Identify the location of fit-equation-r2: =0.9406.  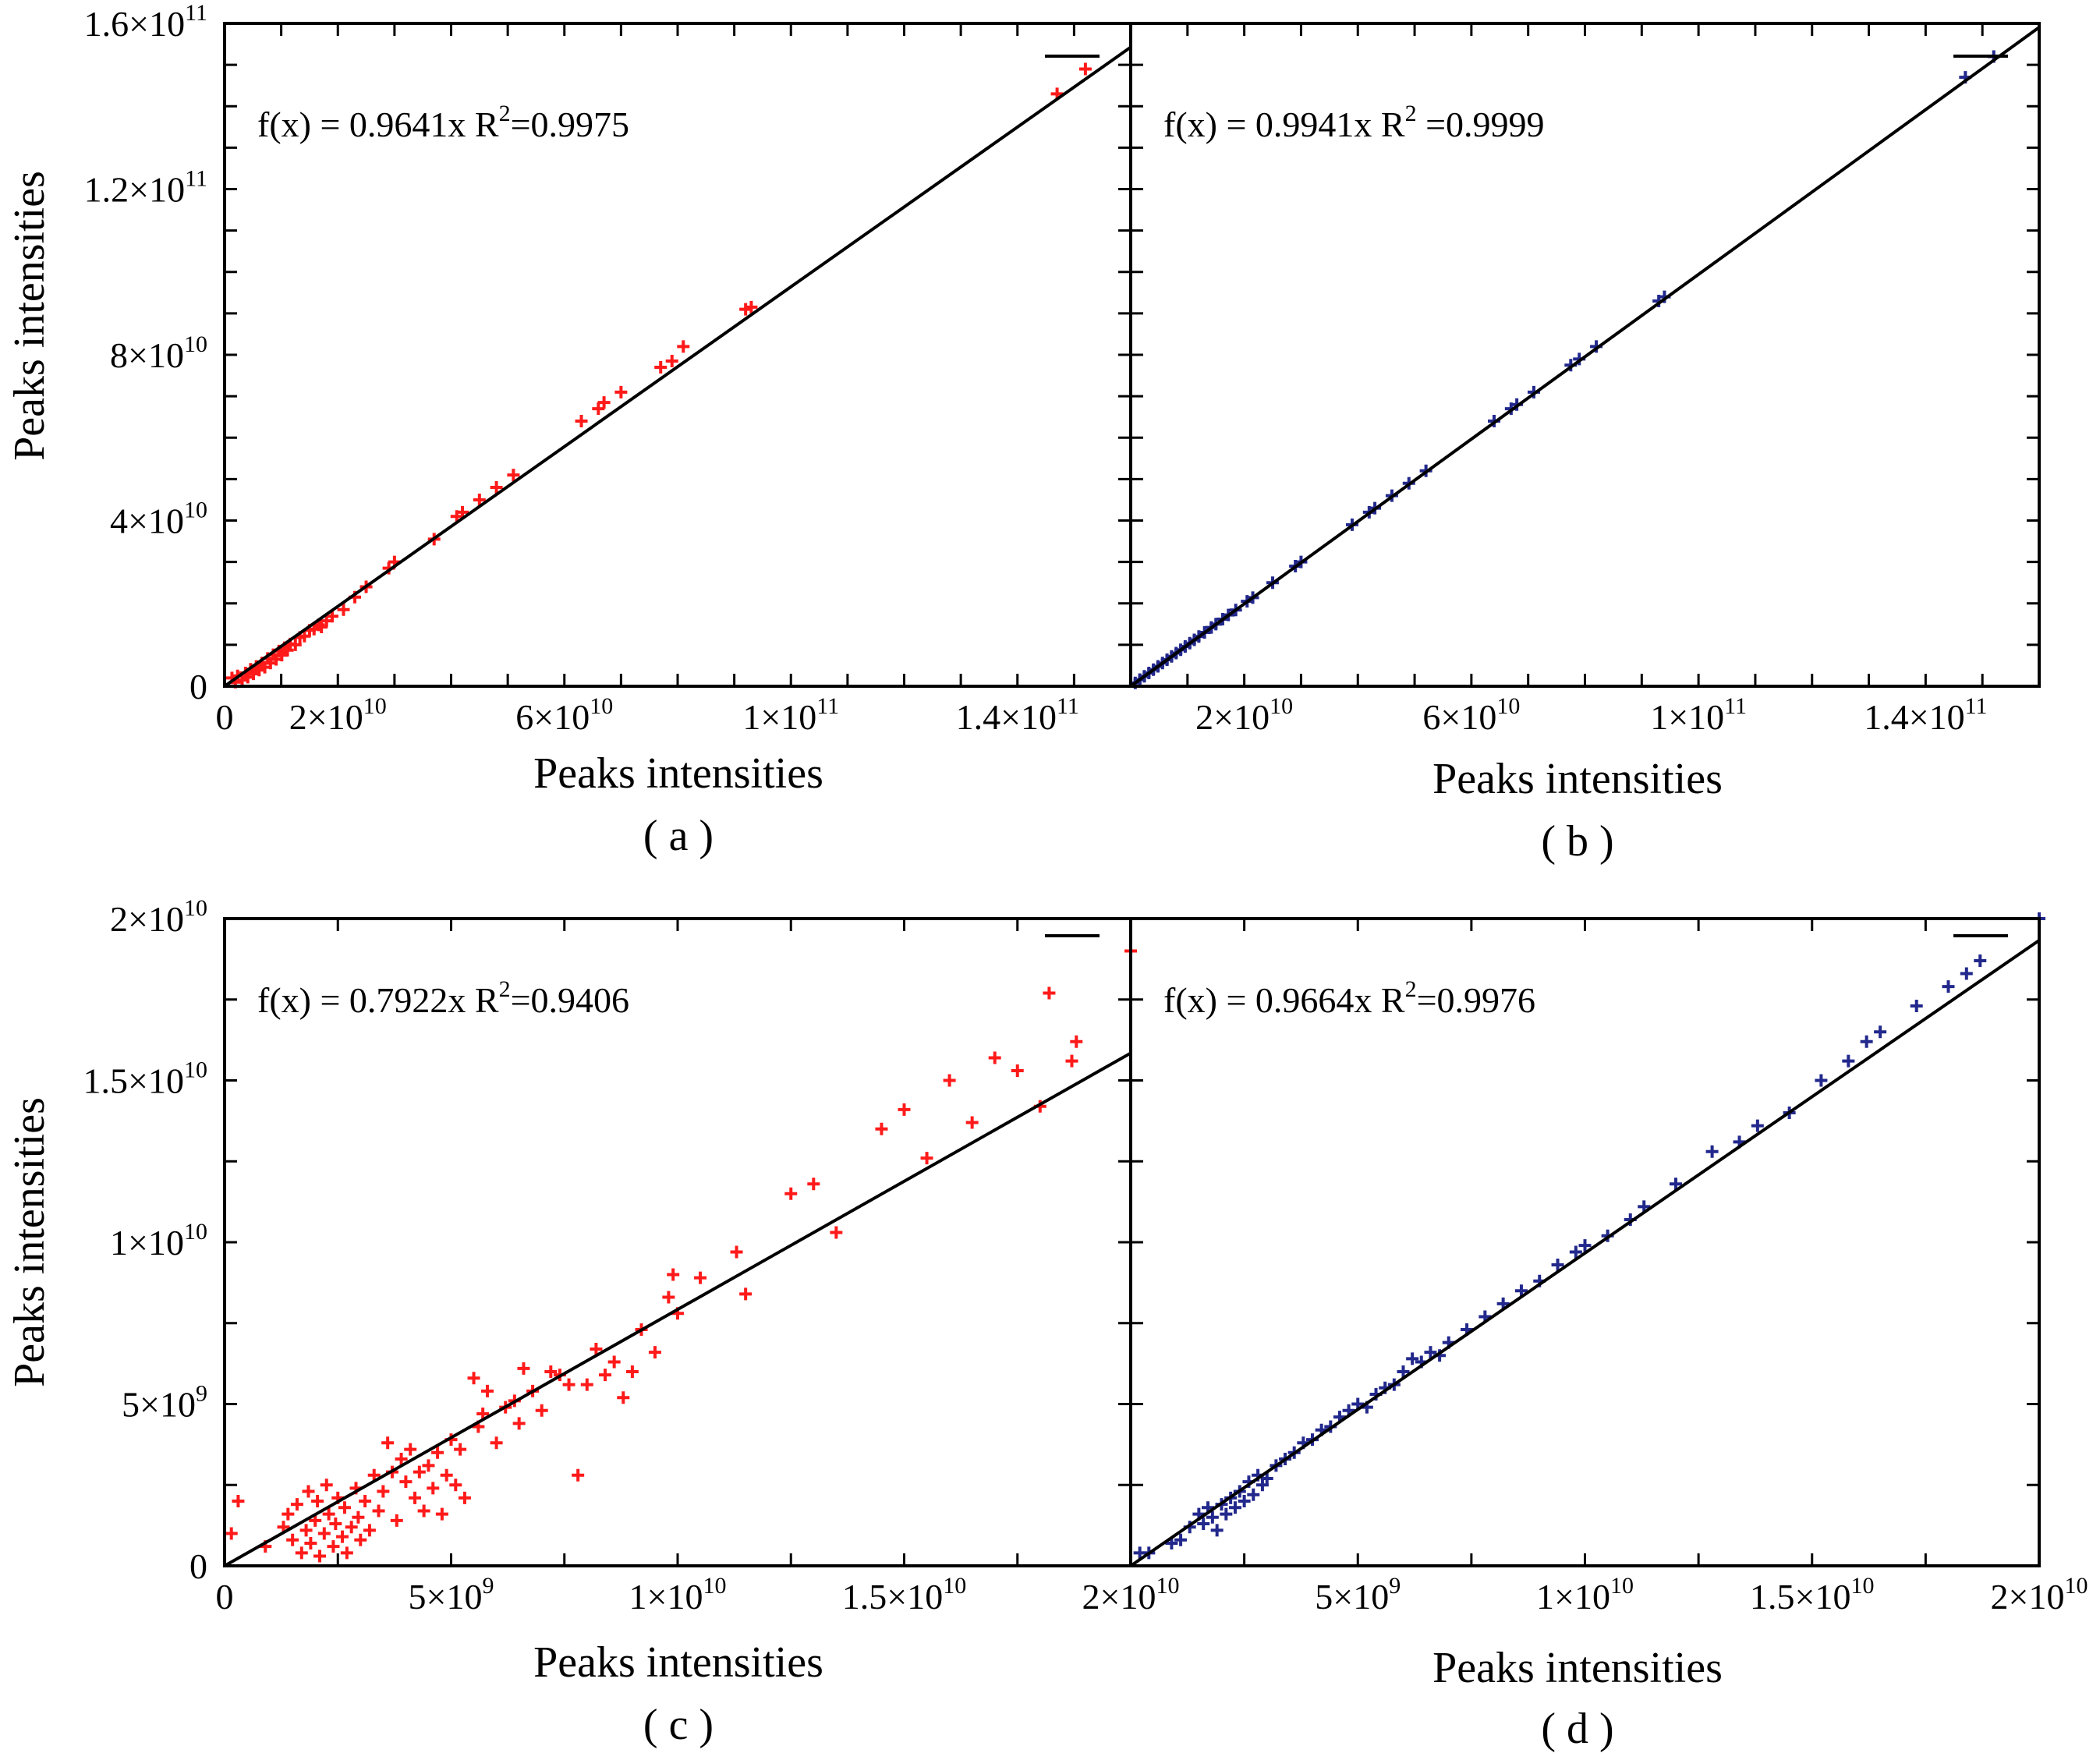
(570, 1000).